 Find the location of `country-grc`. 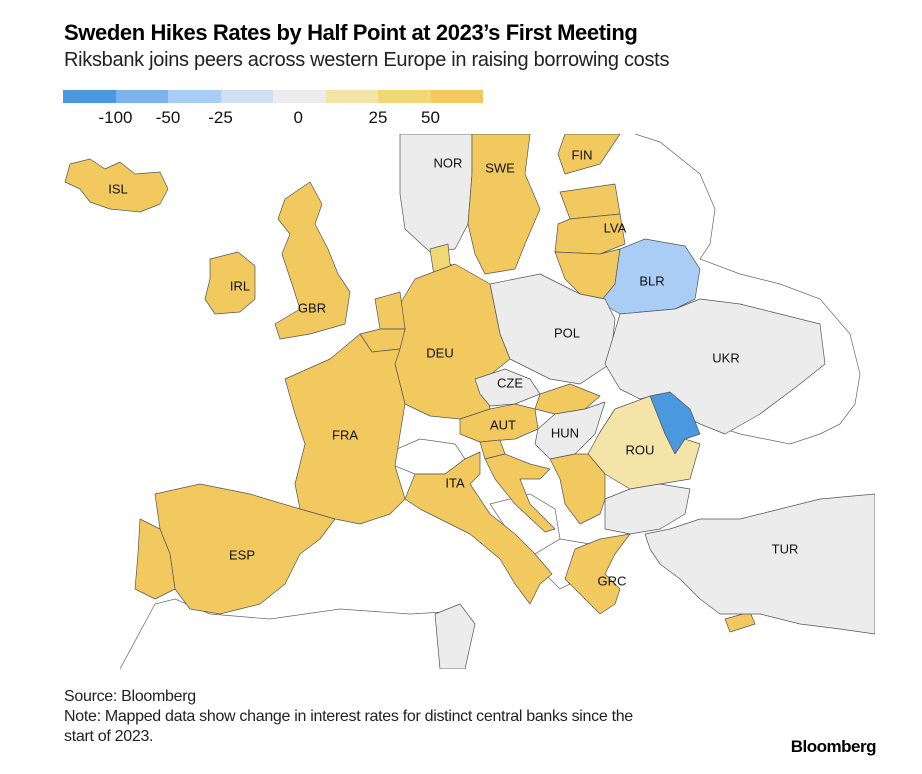

country-grc is located at coordinates (597, 574).